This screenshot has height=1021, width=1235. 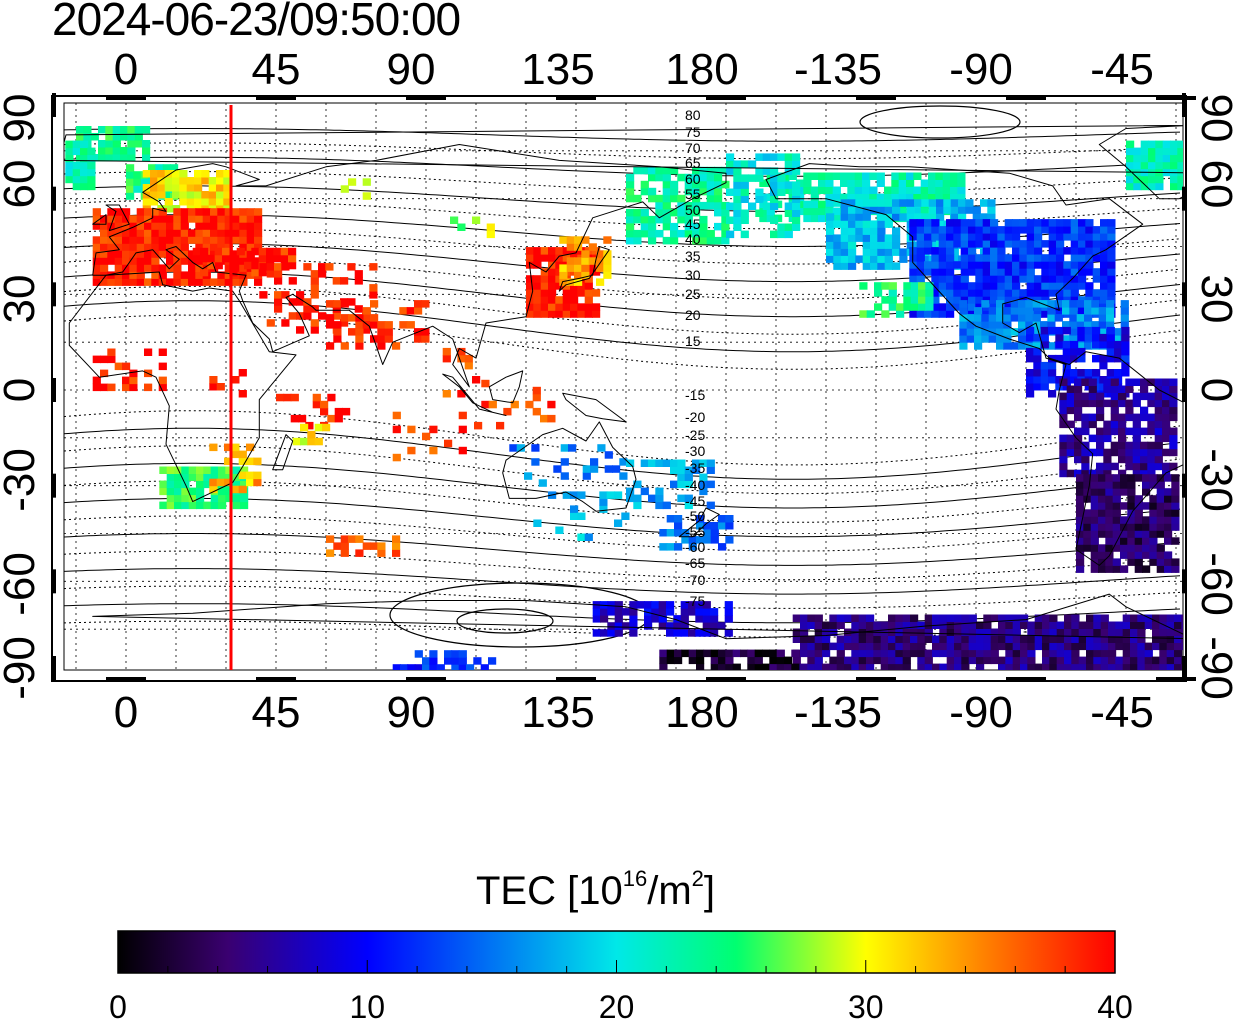 What do you see at coordinates (622, 135) in the screenshot?
I see `mlat-contour` at bounding box center [622, 135].